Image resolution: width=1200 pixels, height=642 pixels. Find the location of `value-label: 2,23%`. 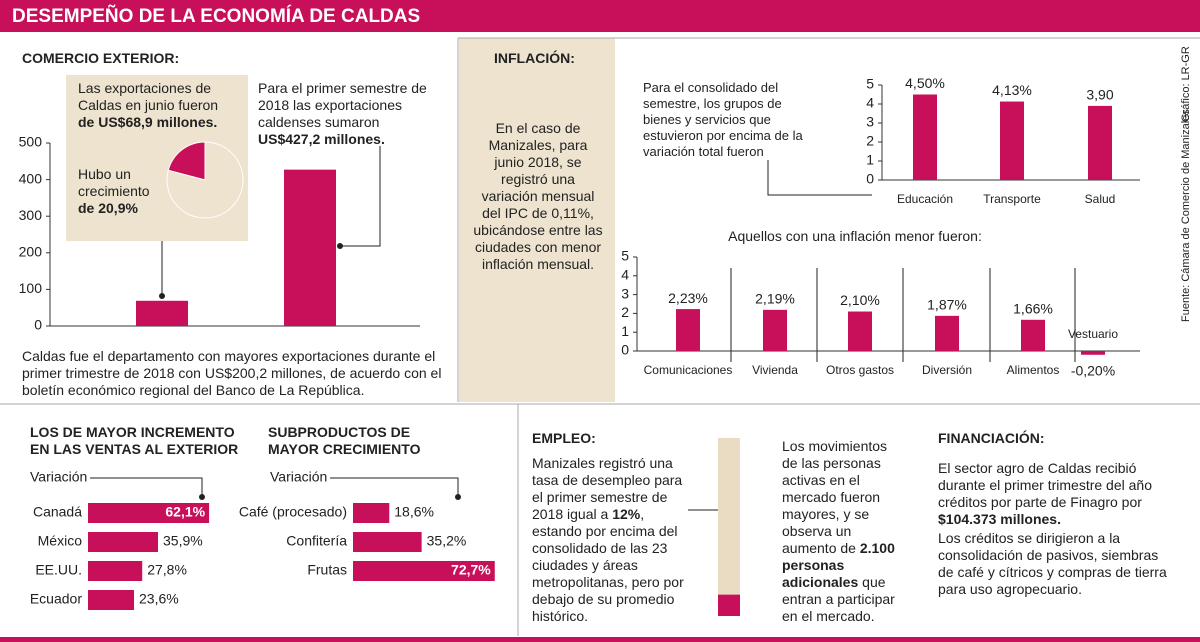

value-label: 2,23% is located at coordinates (688, 298).